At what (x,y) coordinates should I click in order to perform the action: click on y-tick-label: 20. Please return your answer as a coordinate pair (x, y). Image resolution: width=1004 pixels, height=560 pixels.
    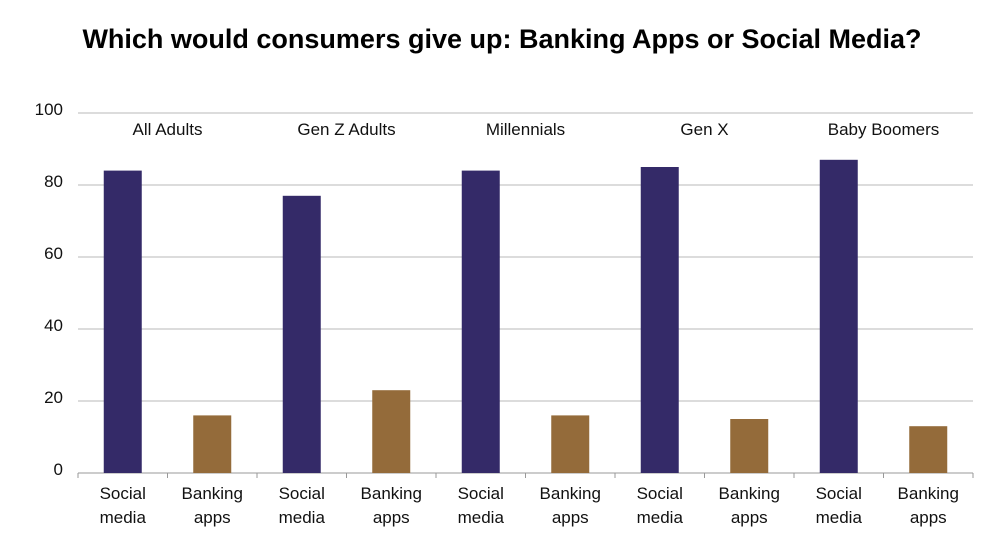
    Looking at the image, I should click on (53, 397).